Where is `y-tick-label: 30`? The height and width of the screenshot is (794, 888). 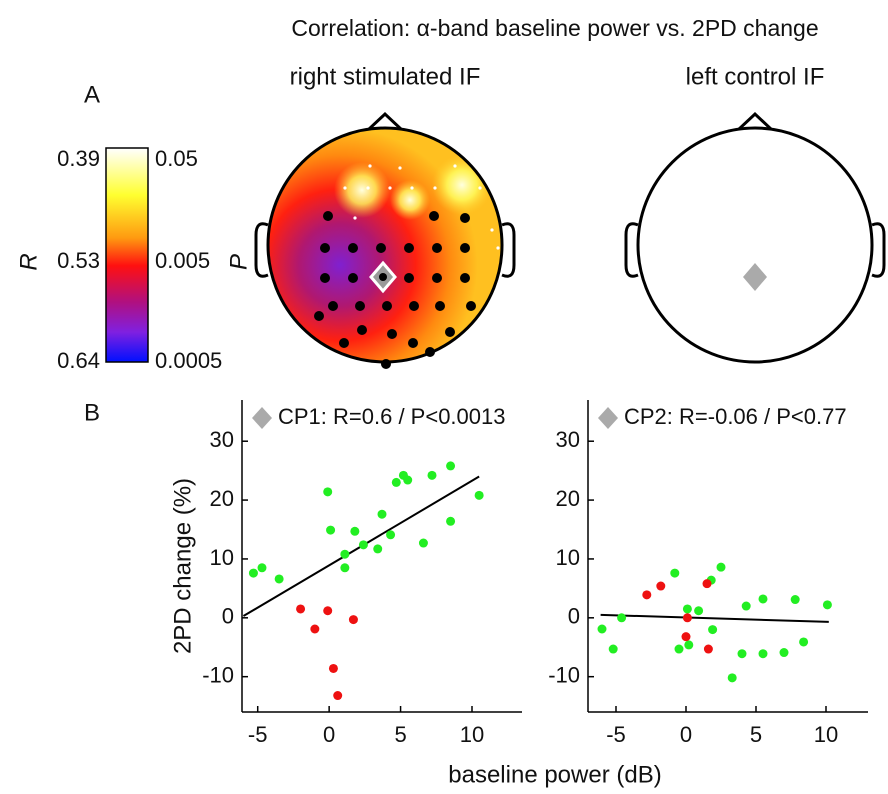
y-tick-label: 30 is located at coordinates (568, 439).